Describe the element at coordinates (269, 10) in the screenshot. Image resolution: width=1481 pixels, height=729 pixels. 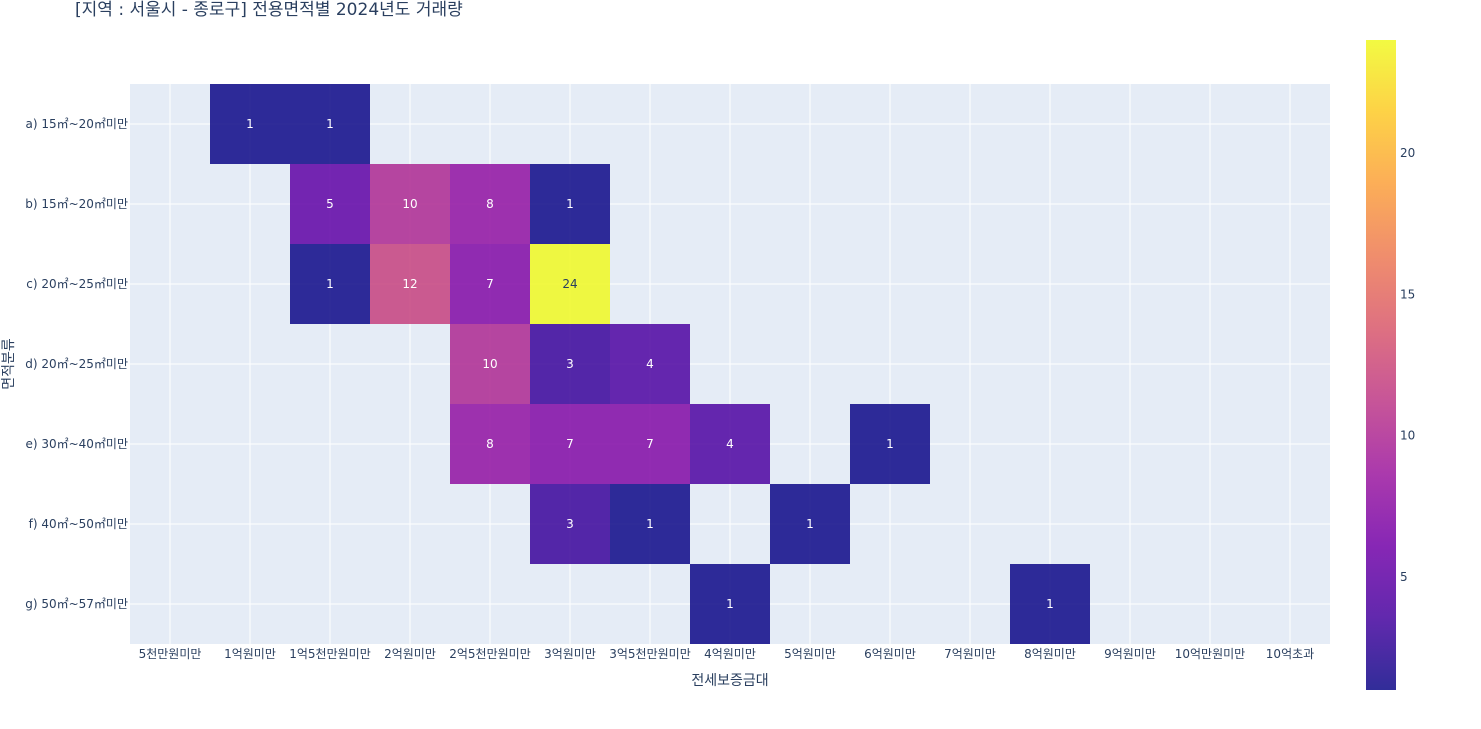
I see `chart-title: [지역 : 서울시 - 종로구] 전용면적별 2024년도 거래량` at that location.